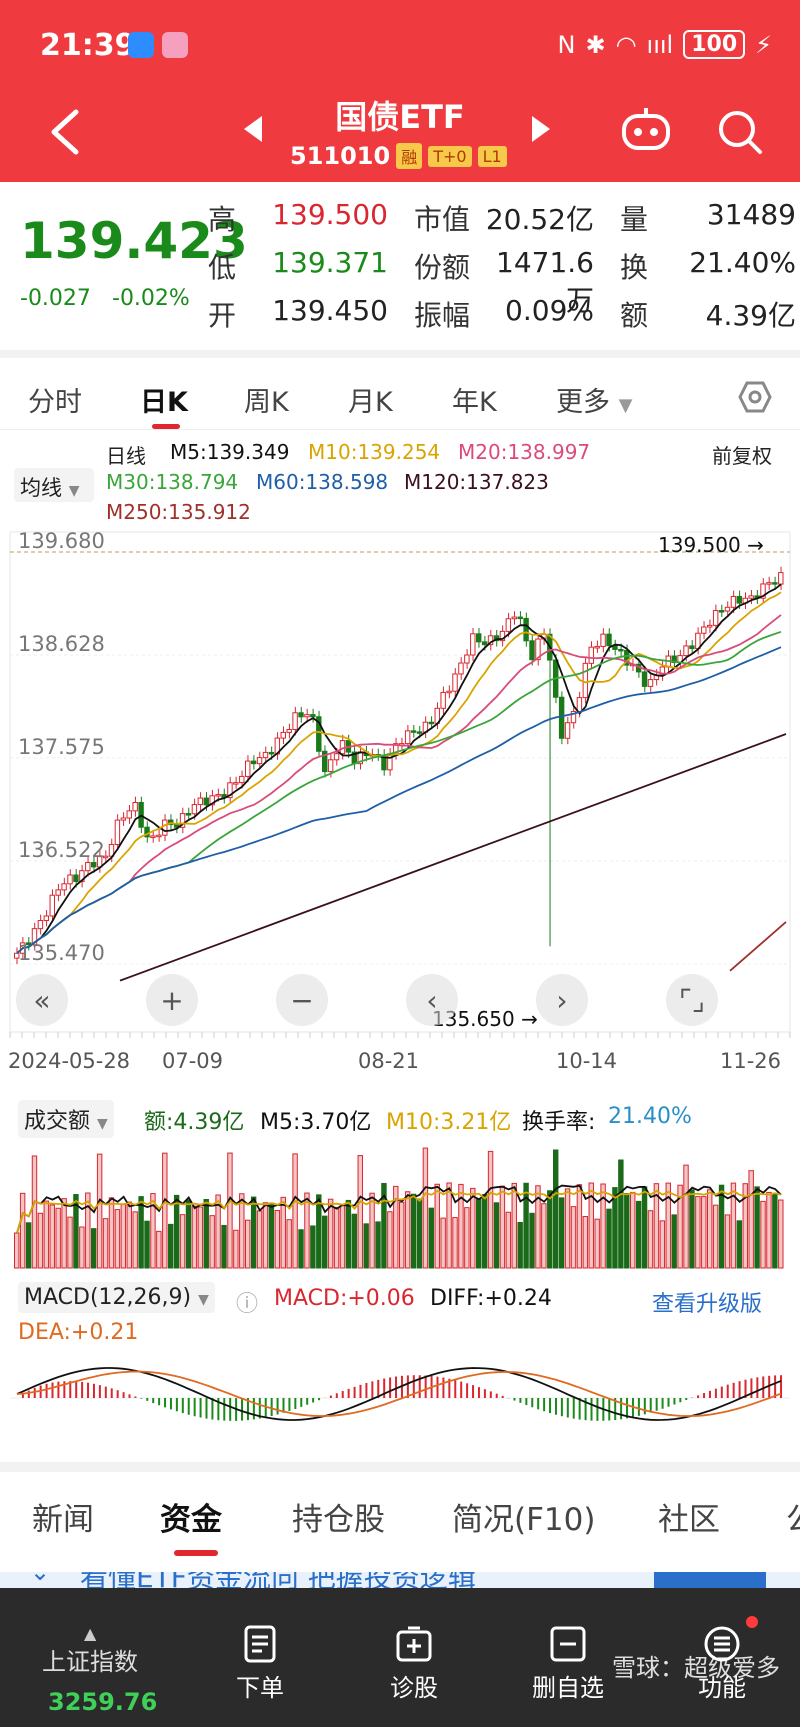 The height and width of the screenshot is (1727, 800). What do you see at coordinates (63, 1520) in the screenshot?
I see `tab-news: 新闻` at bounding box center [63, 1520].